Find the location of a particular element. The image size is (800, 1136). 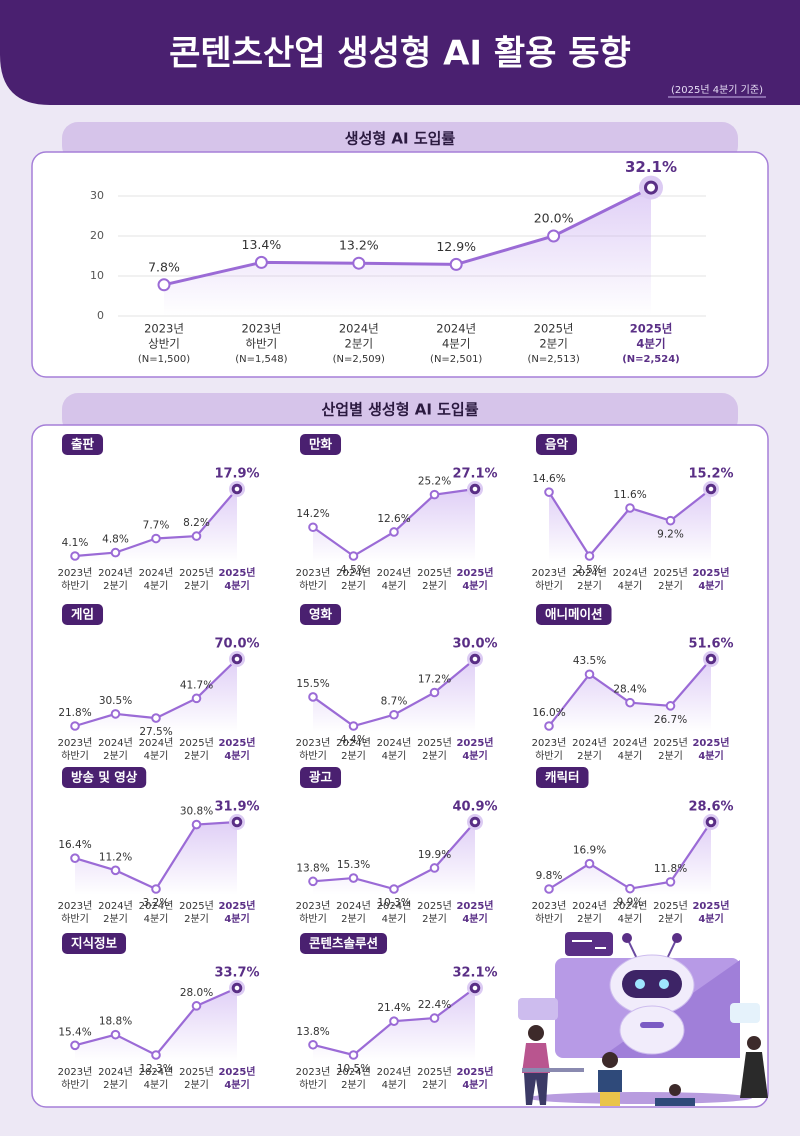

y-tick-label: 20 is located at coordinates (97, 235).